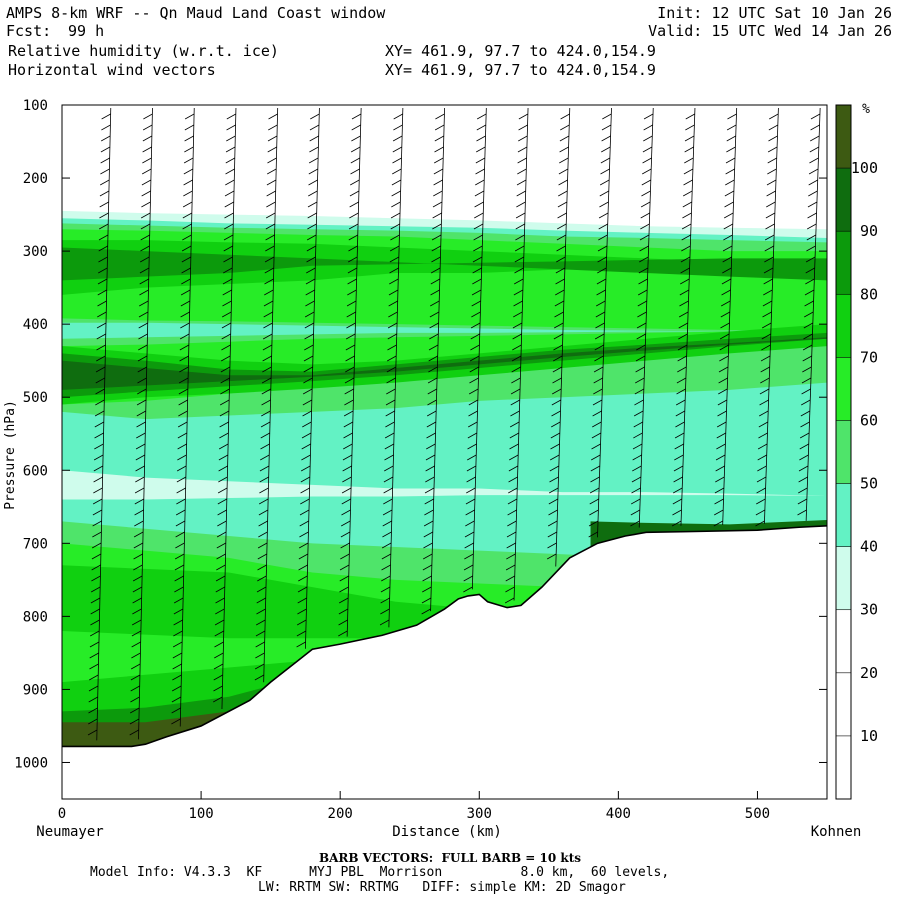  Describe the element at coordinates (646, 317) in the screenshot. I see `barb-staff` at that location.